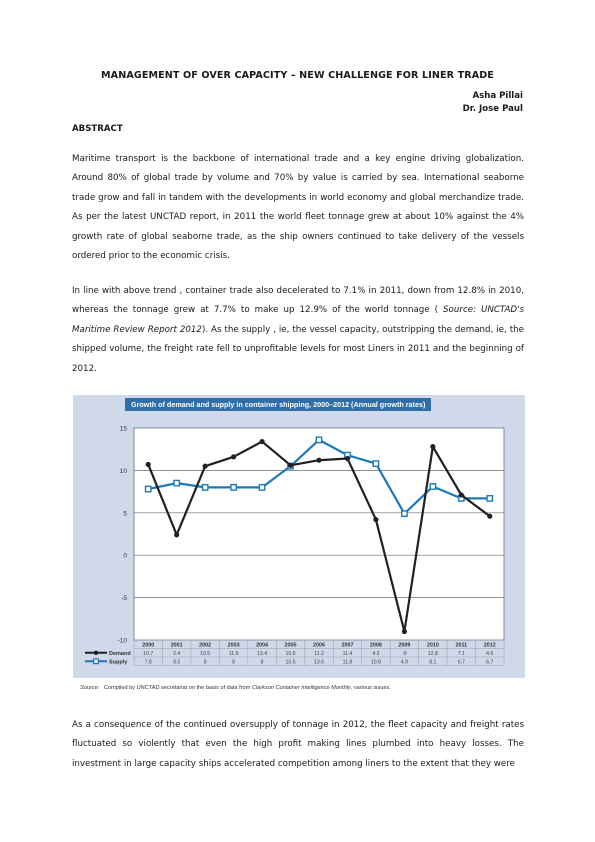 The width and height of the screenshot is (595, 842). Describe the element at coordinates (497, 96) in the screenshot. I see `author-1: Asha Pillai` at that location.